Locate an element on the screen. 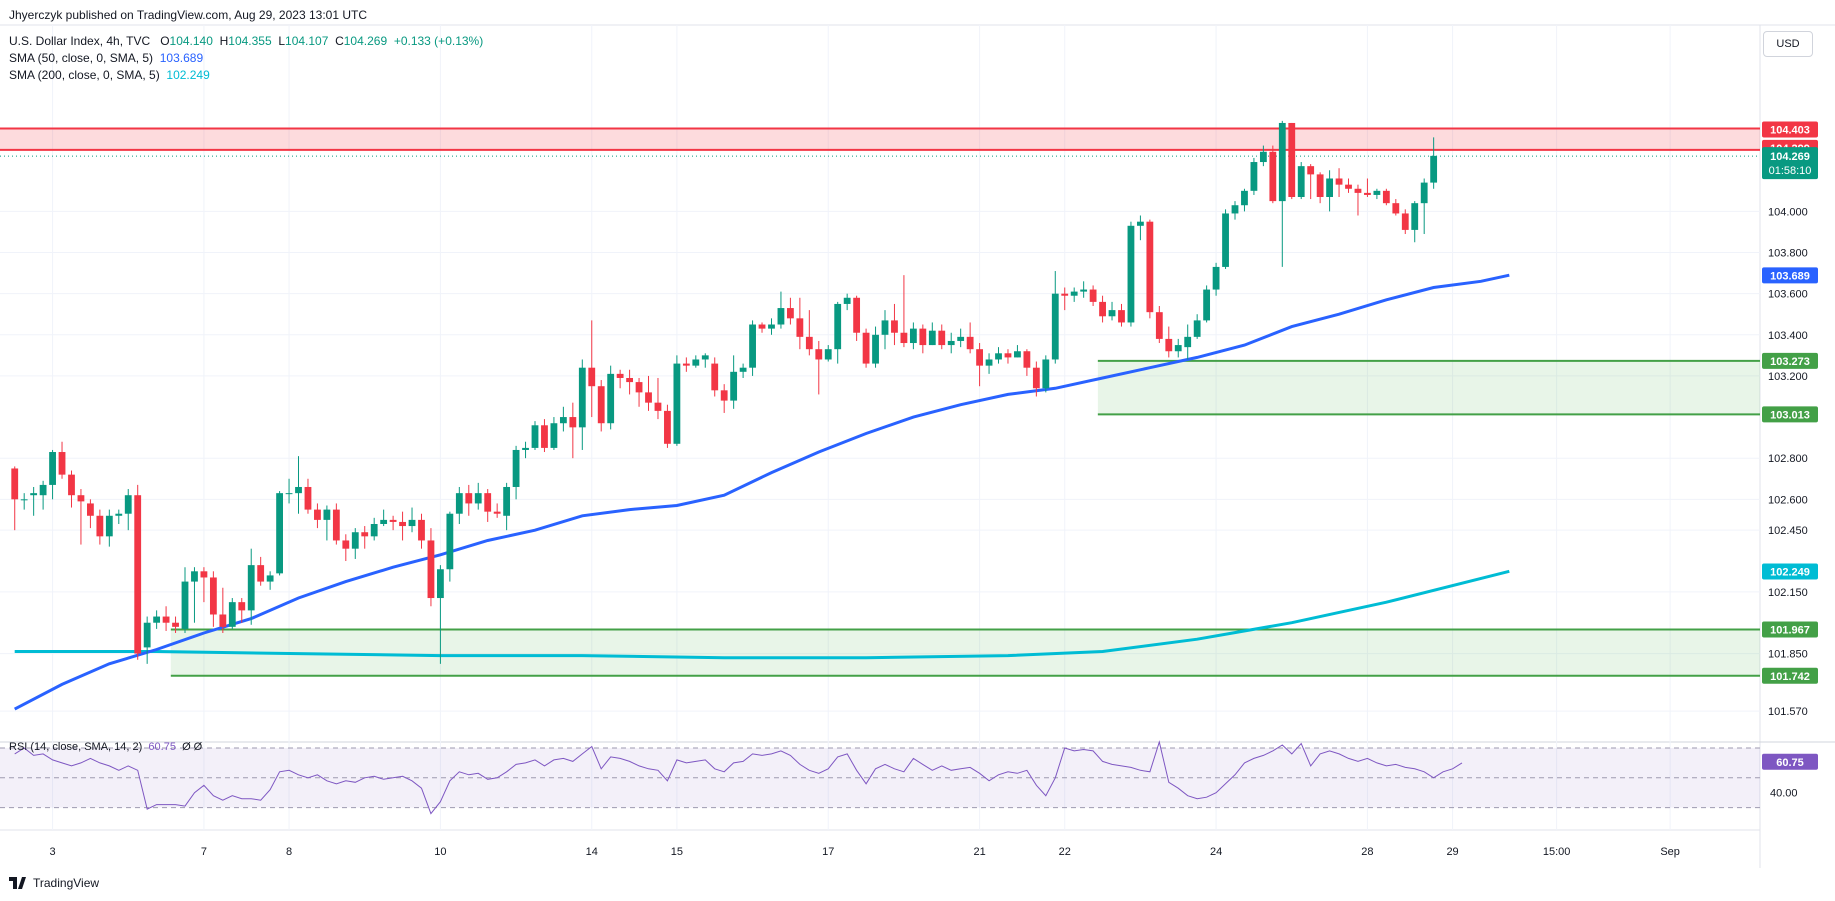 Image resolution: width=1835 pixels, height=901 pixels. sma50-legend: SMA (50, close, 0, SMA, 5) 103.689 is located at coordinates (106, 58).